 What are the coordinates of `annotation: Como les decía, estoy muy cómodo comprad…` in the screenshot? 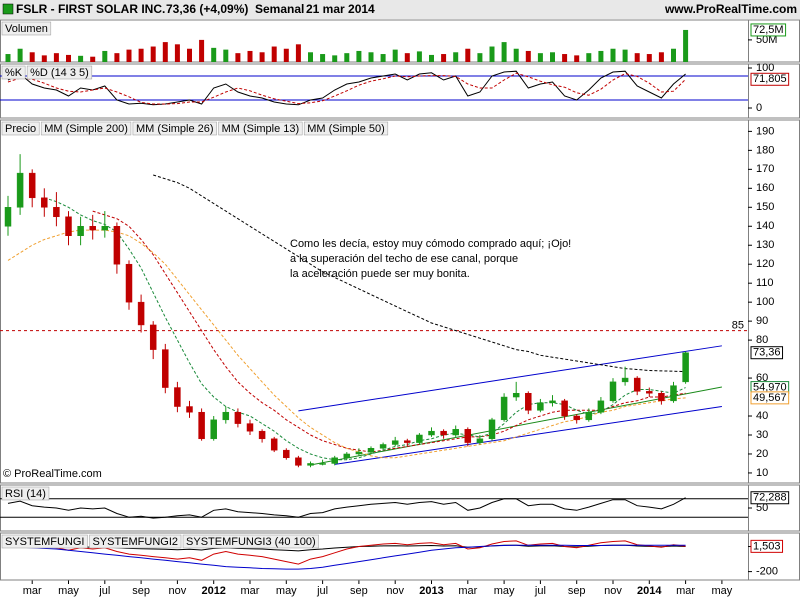 It's located at (430, 244).